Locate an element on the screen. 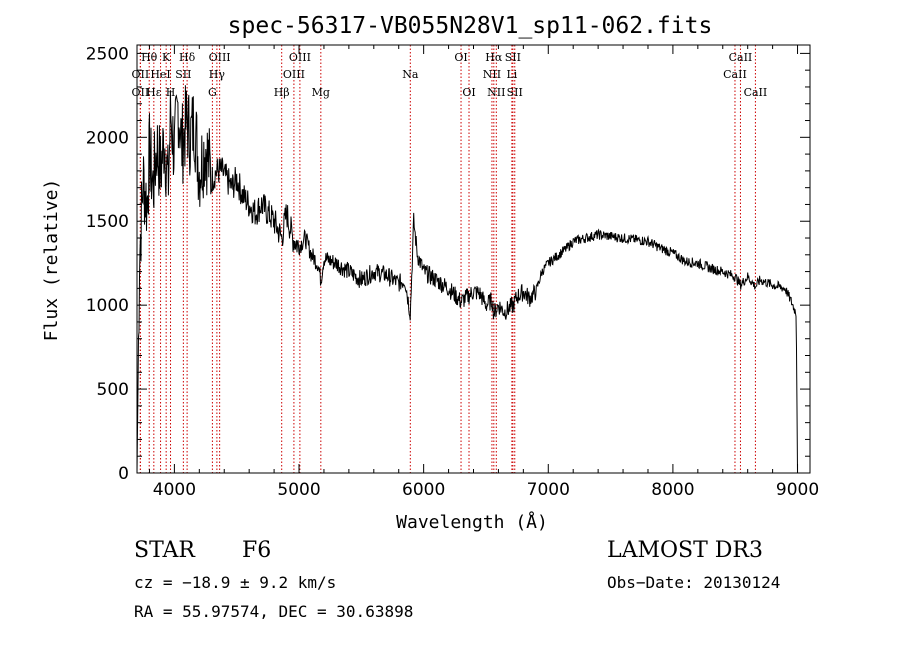 The height and width of the screenshot is (649, 900). x-tick-label: 8000 is located at coordinates (672, 490).